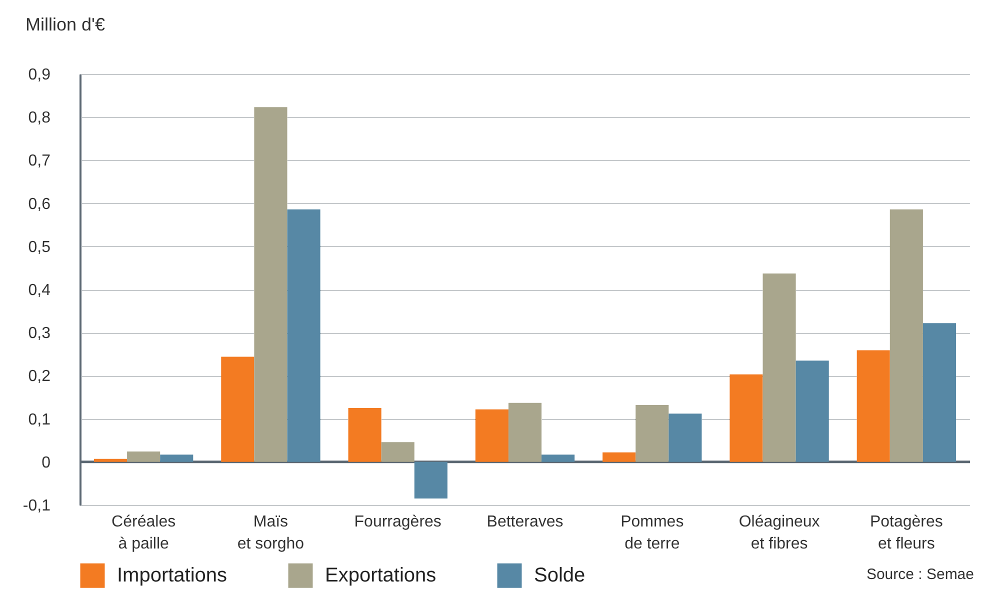 The height and width of the screenshot is (594, 988). Describe the element at coordinates (779, 533) in the screenshot. I see `x-tick-label: Oléagineux et fibres` at that location.